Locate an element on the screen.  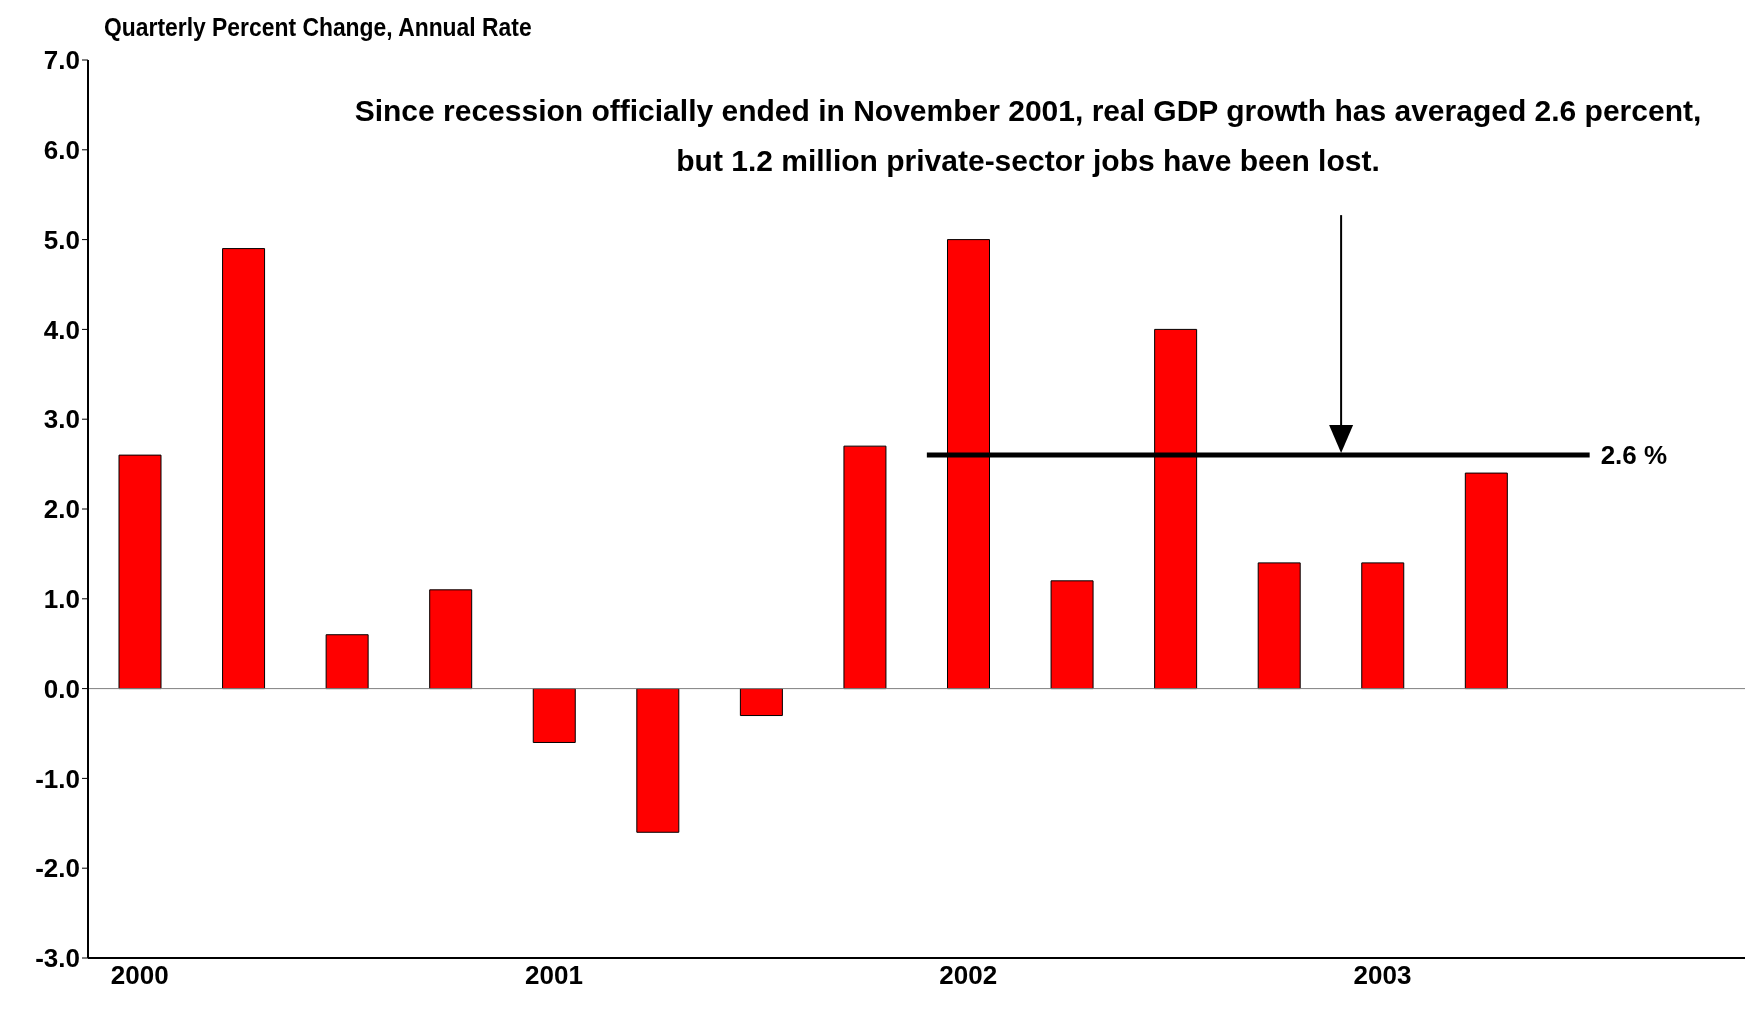
y-tick-label: 0.0 is located at coordinates (61, 688).